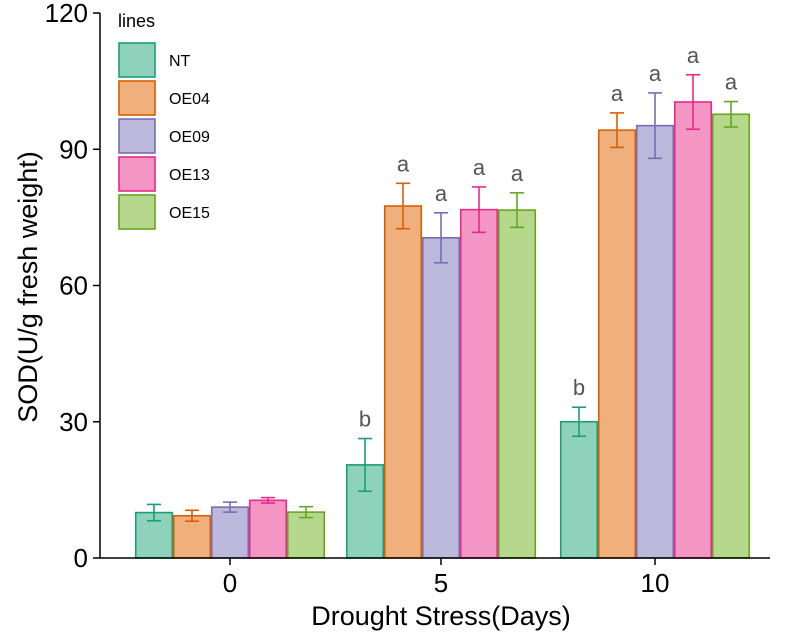  What do you see at coordinates (66, 14) in the screenshot?
I see `y-tick-label: 120` at bounding box center [66, 14].